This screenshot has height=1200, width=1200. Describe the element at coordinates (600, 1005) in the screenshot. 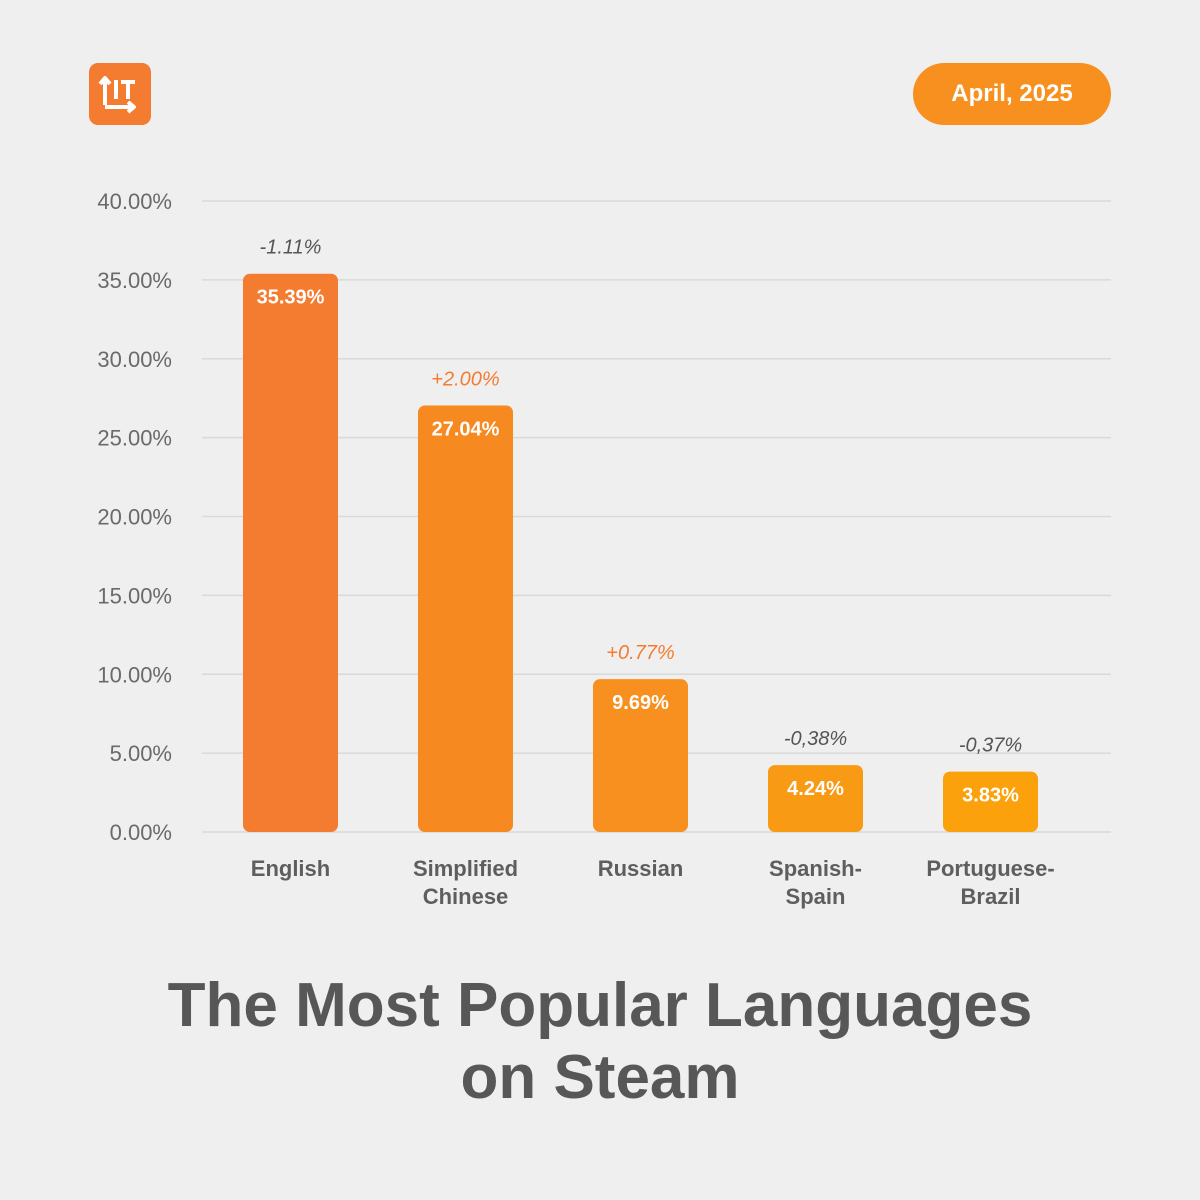

I see `chart-title-line-1: The Most Popular Languages` at that location.